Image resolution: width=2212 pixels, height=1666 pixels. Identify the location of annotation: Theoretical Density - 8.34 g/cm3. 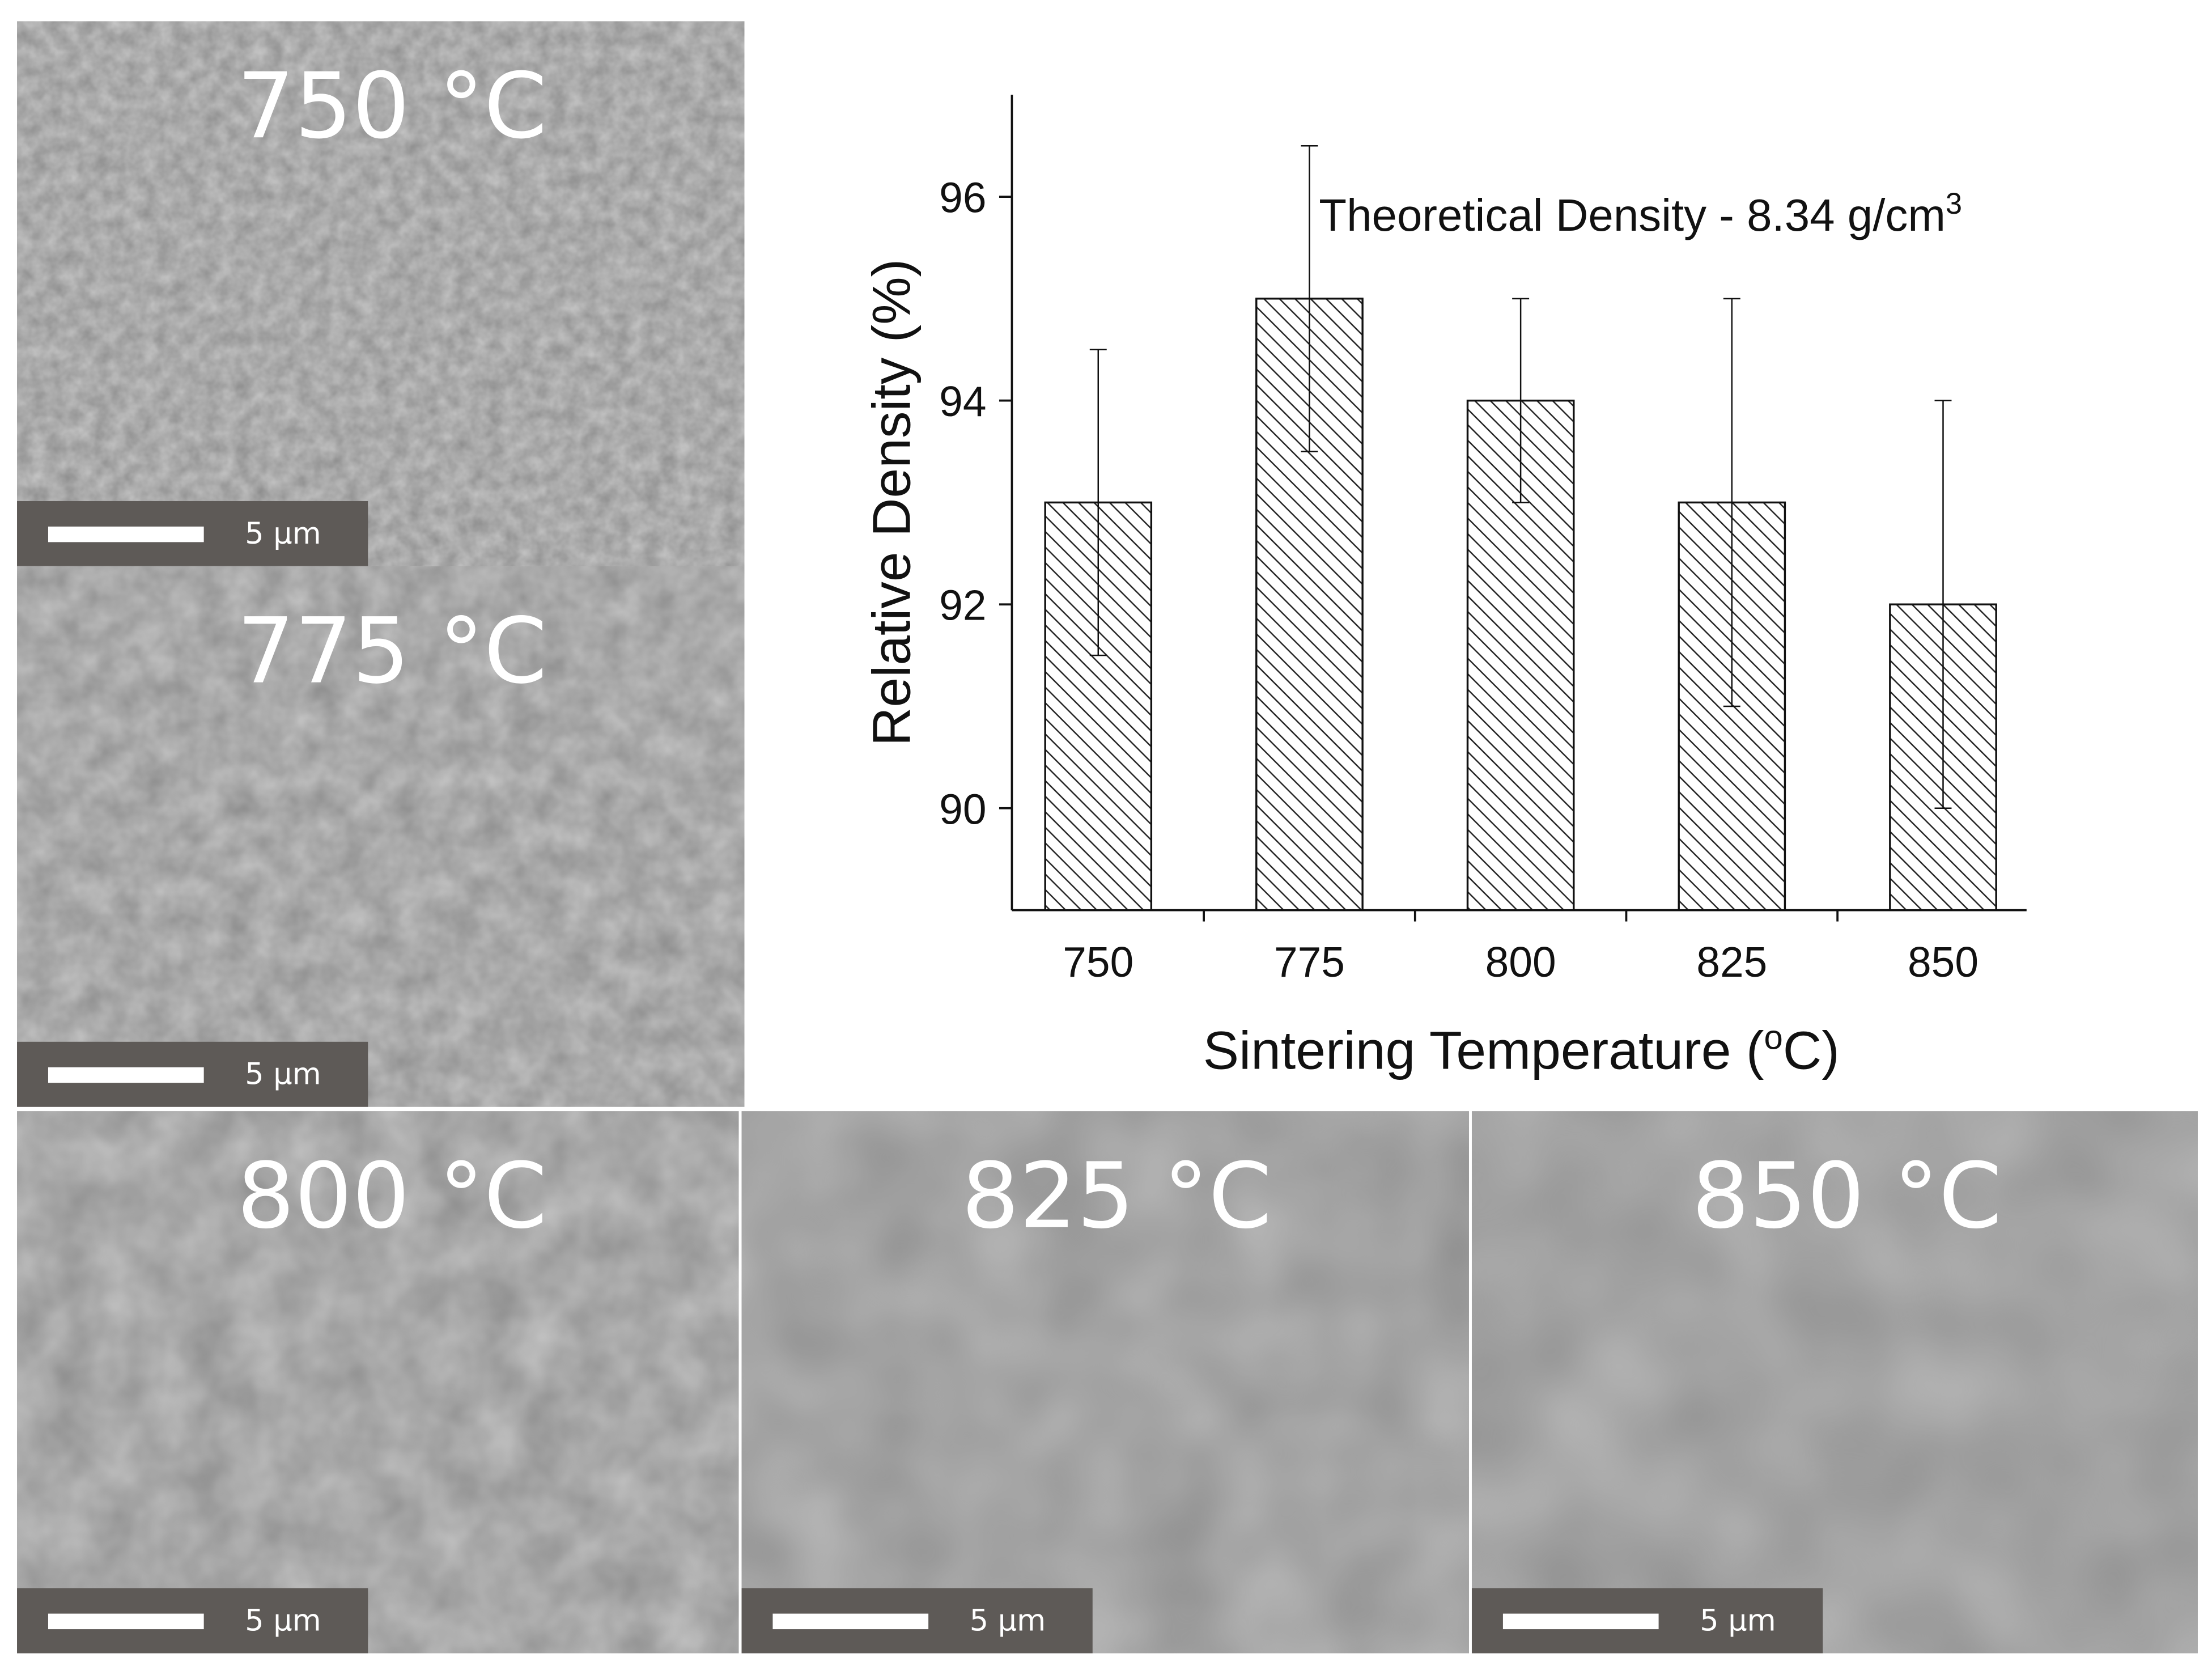
(1640, 214).